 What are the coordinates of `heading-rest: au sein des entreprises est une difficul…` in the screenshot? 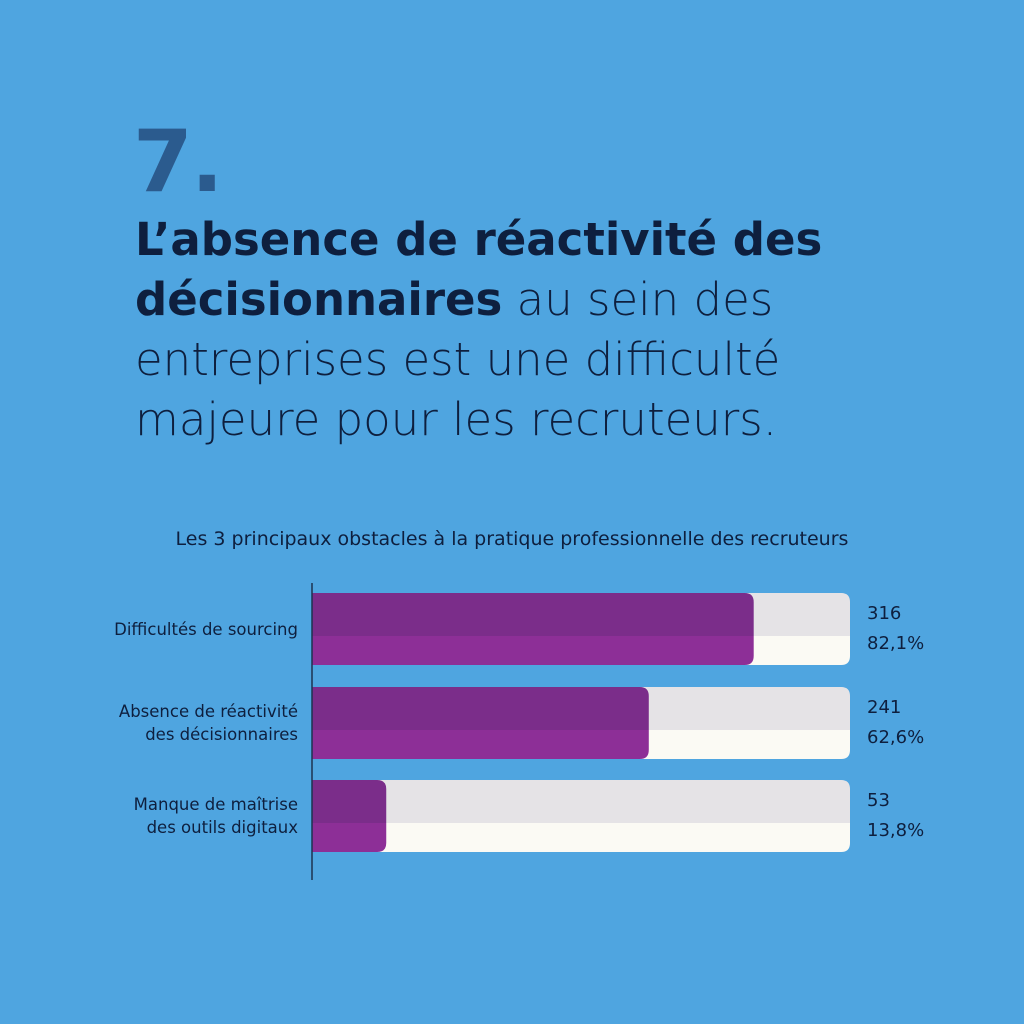 It's located at (458, 359).